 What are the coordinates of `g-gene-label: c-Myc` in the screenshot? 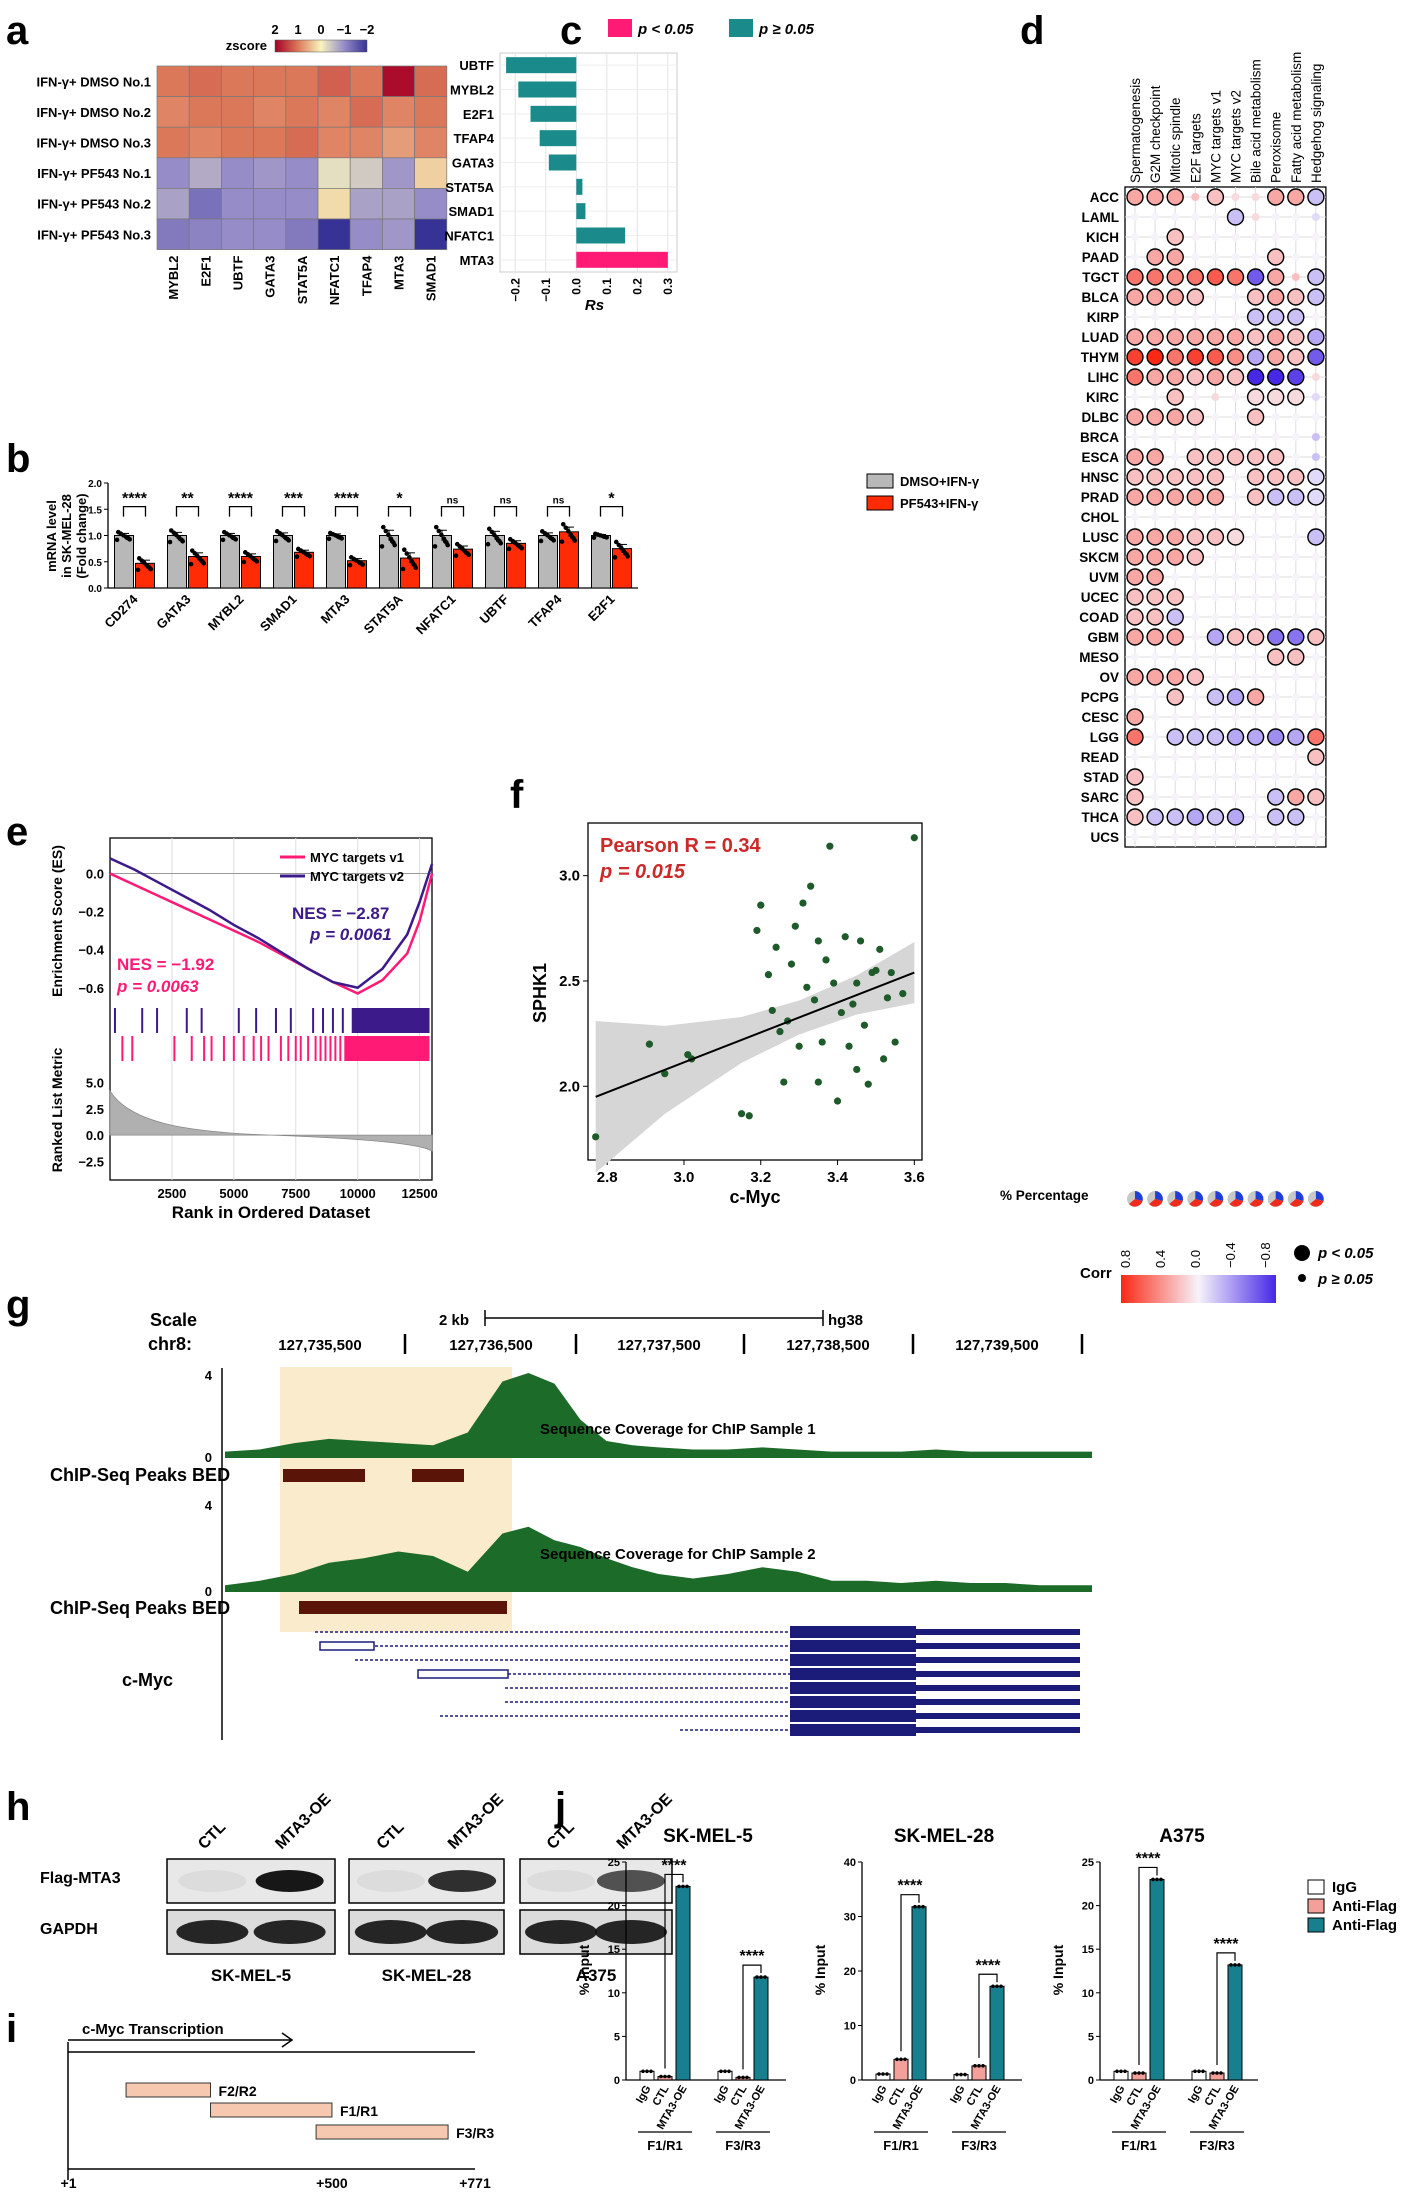 It's located at (147, 1680).